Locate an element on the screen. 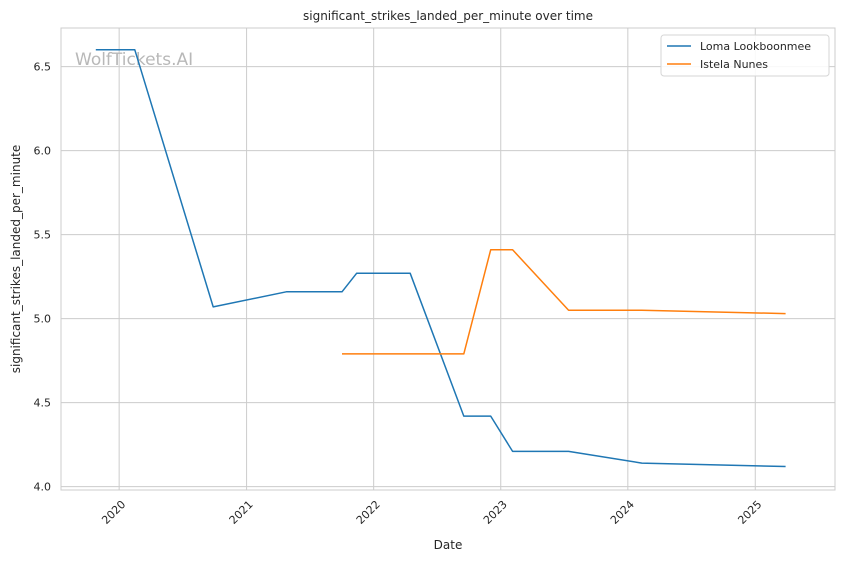  legend: Loma Lookboonmee Istela Nunes is located at coordinates (745, 55).